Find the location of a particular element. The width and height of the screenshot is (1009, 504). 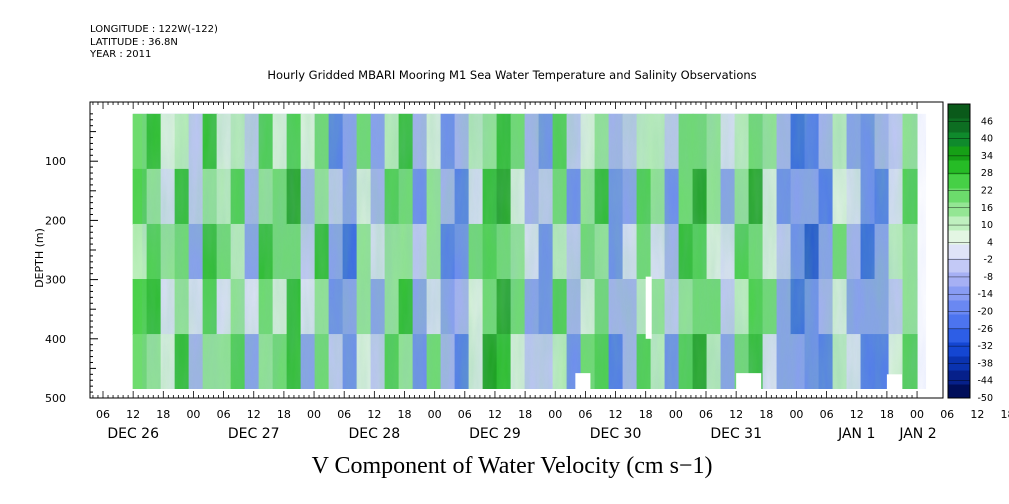

colorbar-label: 28 is located at coordinates (987, 173).